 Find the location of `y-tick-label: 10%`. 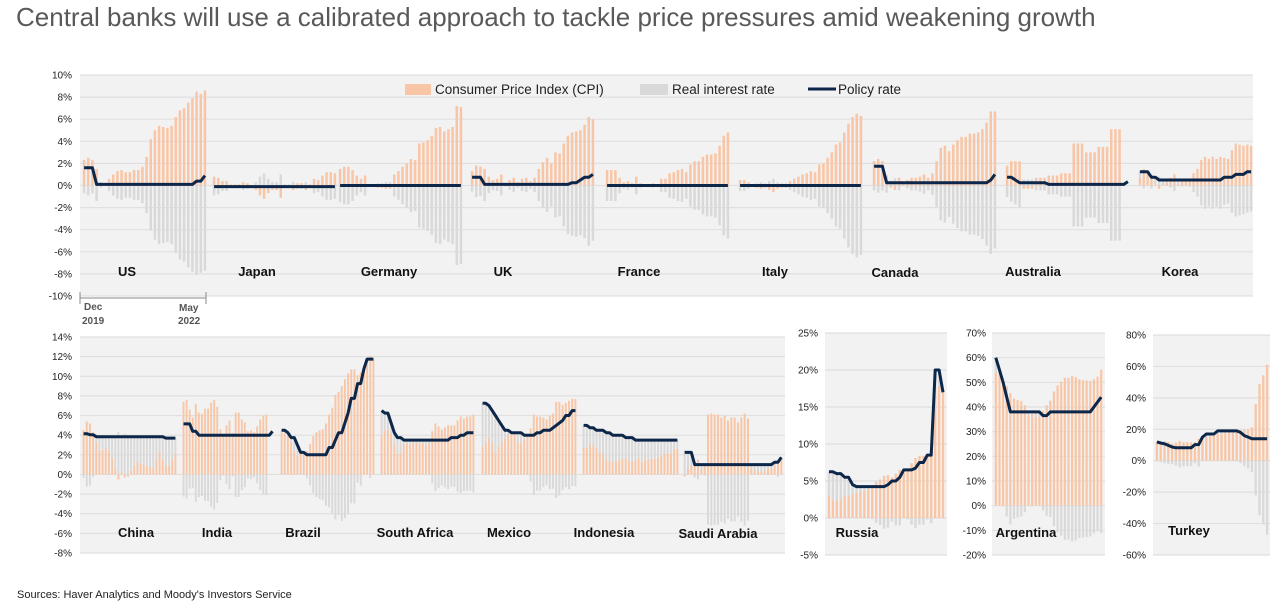

y-tick-label: 10% is located at coordinates (62, 76).